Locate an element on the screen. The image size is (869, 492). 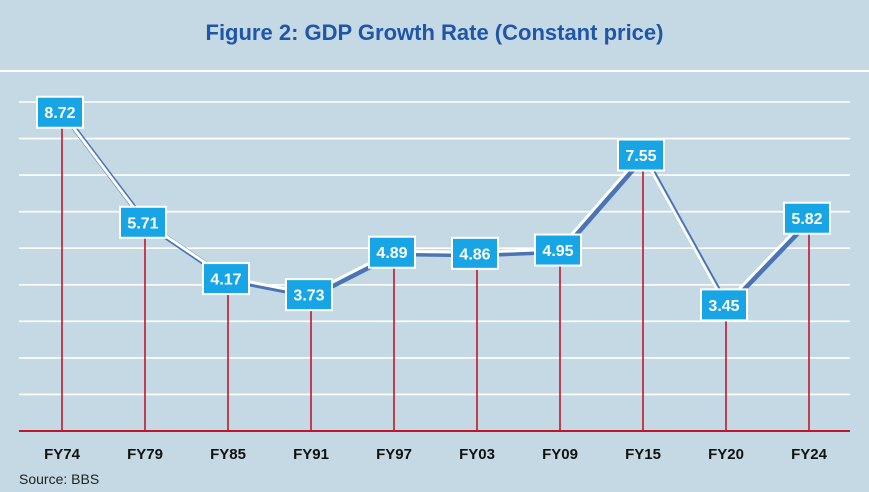
data-label-value: 4.86 is located at coordinates (474, 254).